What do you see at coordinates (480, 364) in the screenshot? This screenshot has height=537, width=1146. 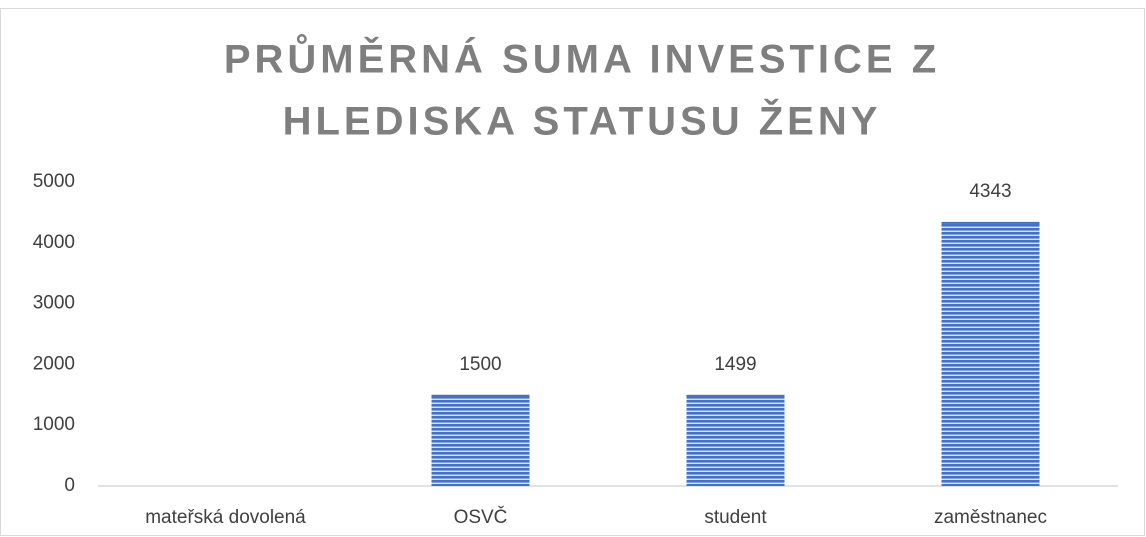 I see `data-label: 1500` at bounding box center [480, 364].